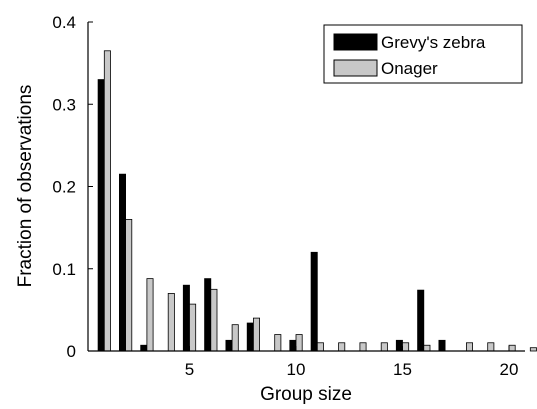 This screenshot has width=537, height=409. What do you see at coordinates (355, 68) in the screenshot?
I see `legend-swatch-onager` at bounding box center [355, 68].